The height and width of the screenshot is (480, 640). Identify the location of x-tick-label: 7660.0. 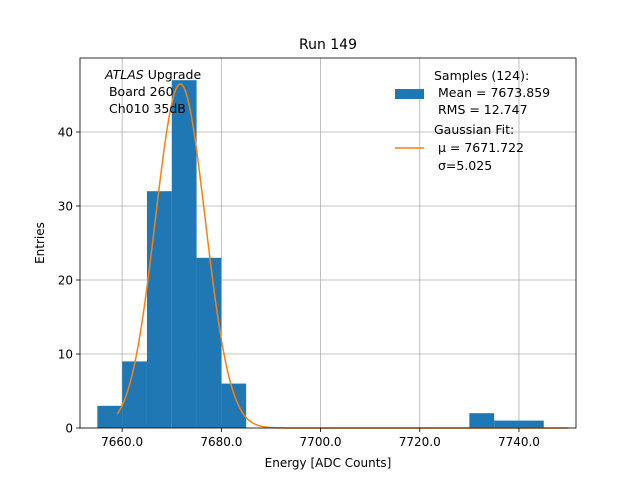
(122, 442).